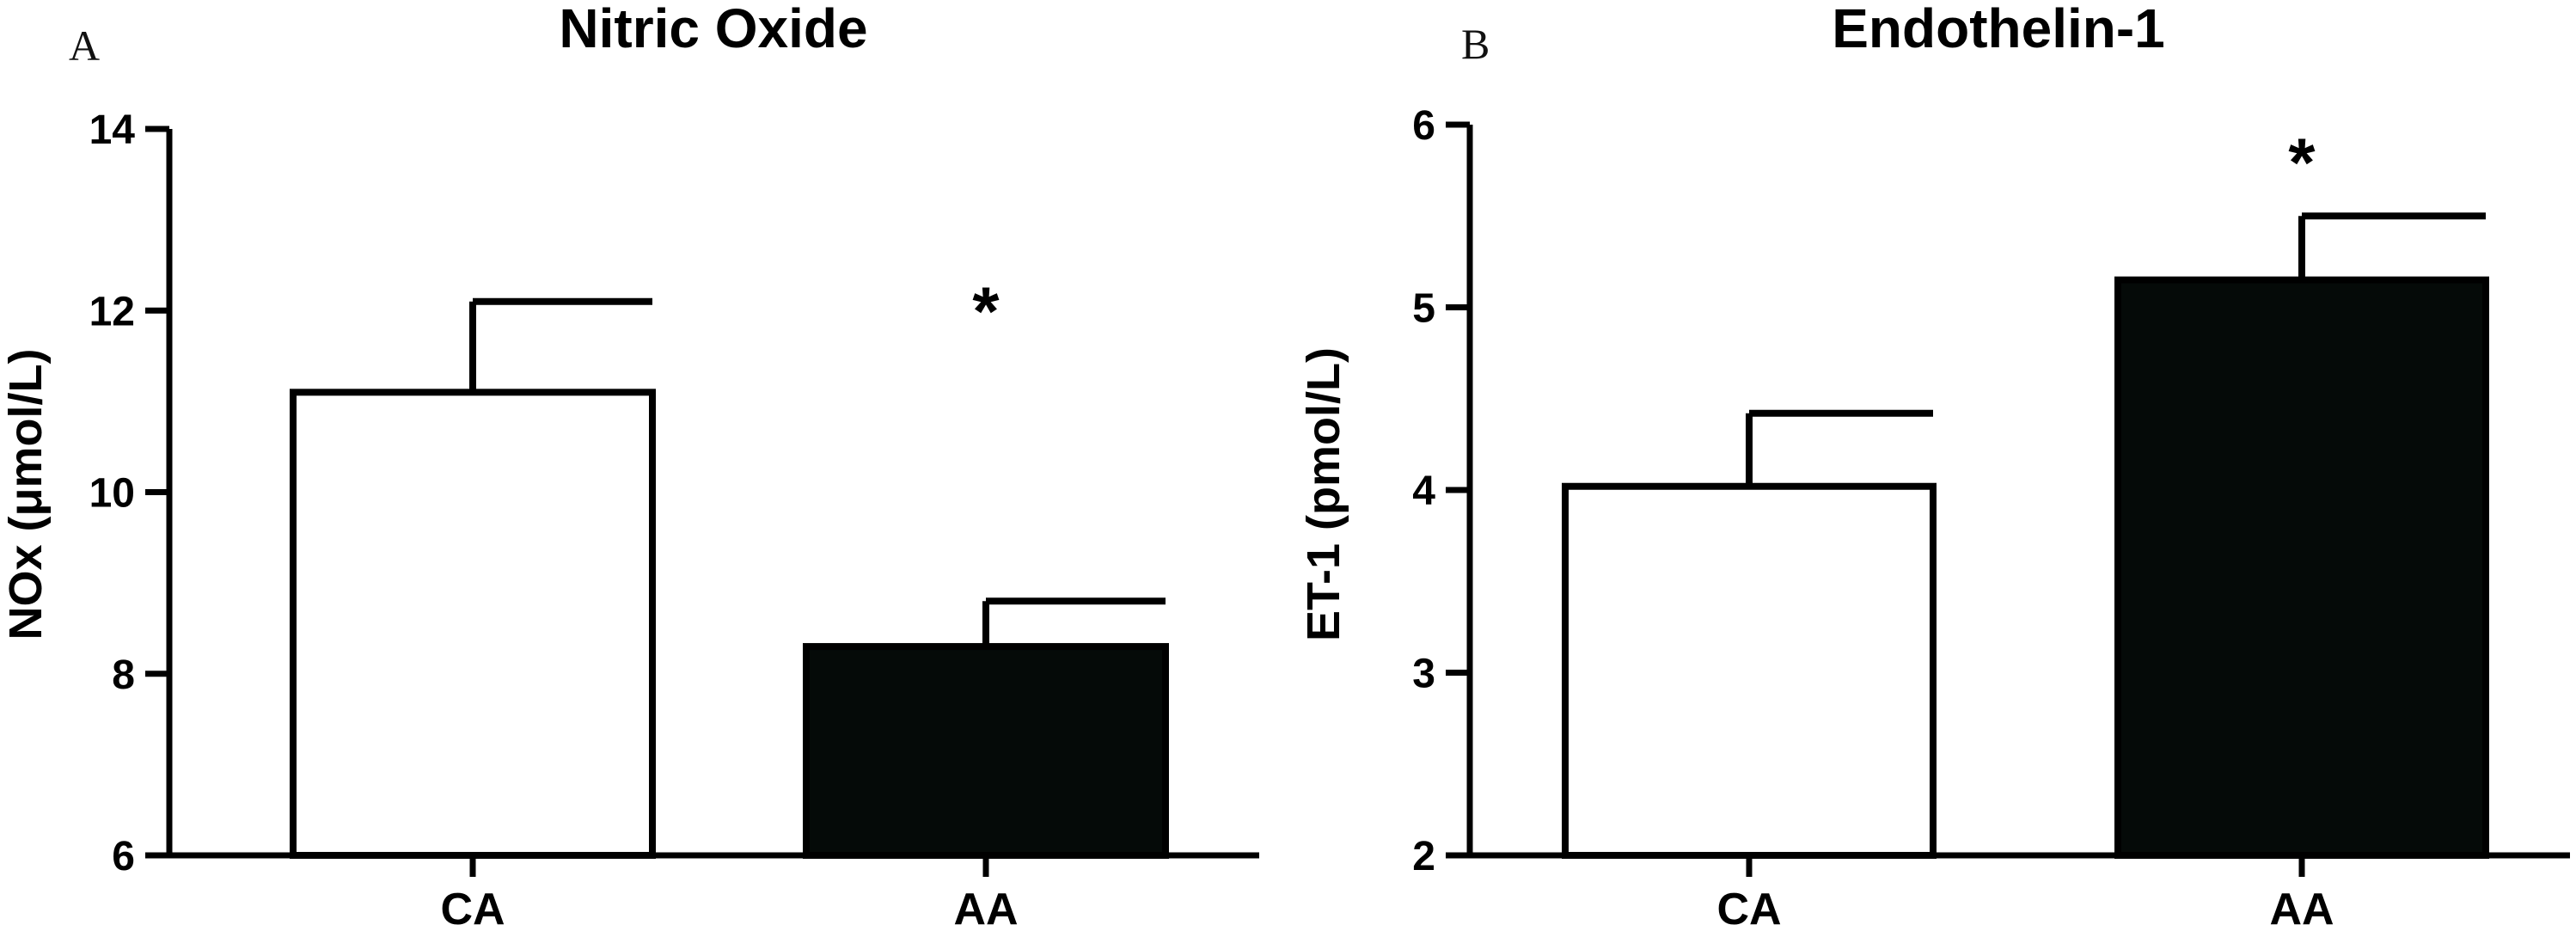 Image resolution: width=2576 pixels, height=931 pixels. Describe the element at coordinates (112, 311) in the screenshot. I see `y-tick-label: 12` at that location.